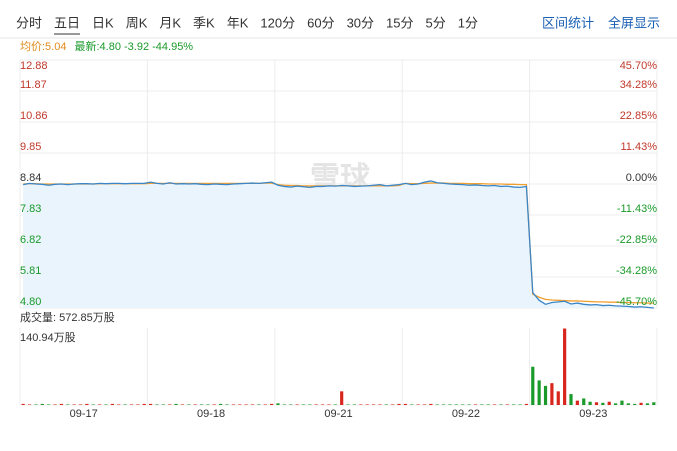 The image size is (677, 451). Describe the element at coordinates (399, 22) in the screenshot. I see `tab: 15分` at that location.